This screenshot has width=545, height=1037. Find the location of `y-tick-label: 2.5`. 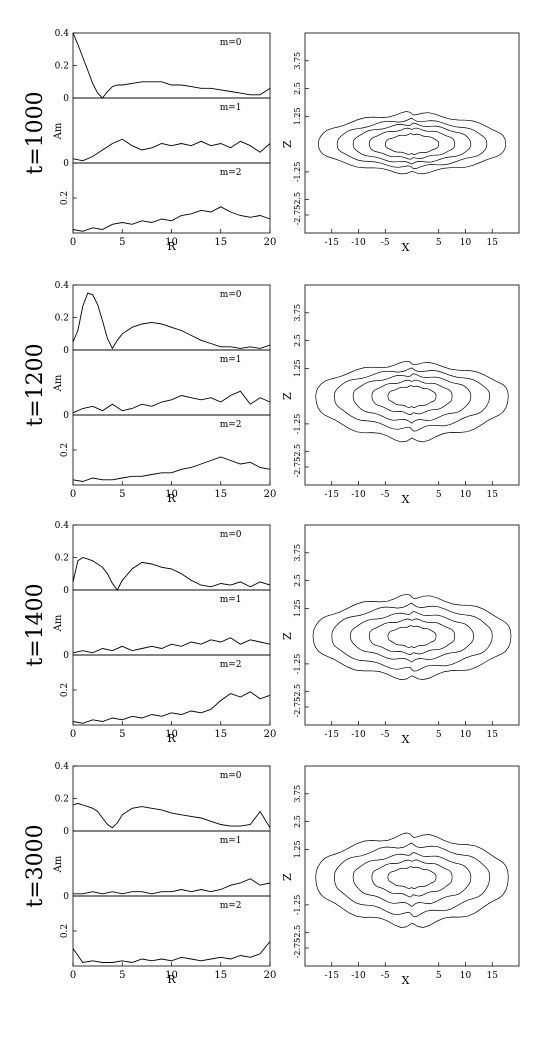

y-tick-label: 2.5 is located at coordinates (297, 340).